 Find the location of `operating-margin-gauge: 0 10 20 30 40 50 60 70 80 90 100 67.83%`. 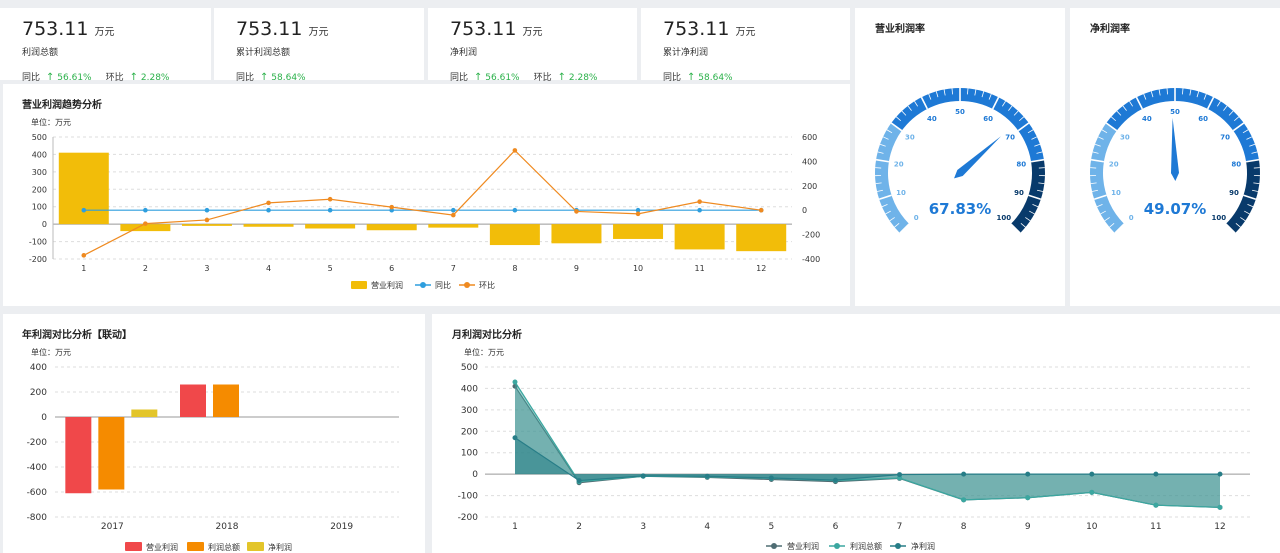

operating-margin-gauge: 0 10 20 30 40 50 60 70 80 90 100 67.83% is located at coordinates (960, 161).